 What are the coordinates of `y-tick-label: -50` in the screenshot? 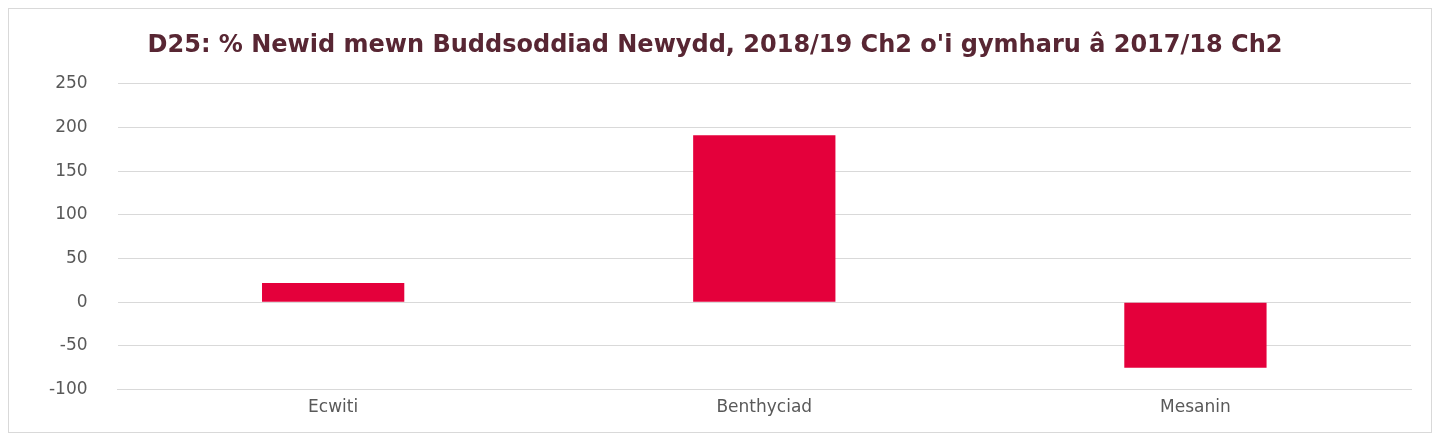 It's located at (73, 344).